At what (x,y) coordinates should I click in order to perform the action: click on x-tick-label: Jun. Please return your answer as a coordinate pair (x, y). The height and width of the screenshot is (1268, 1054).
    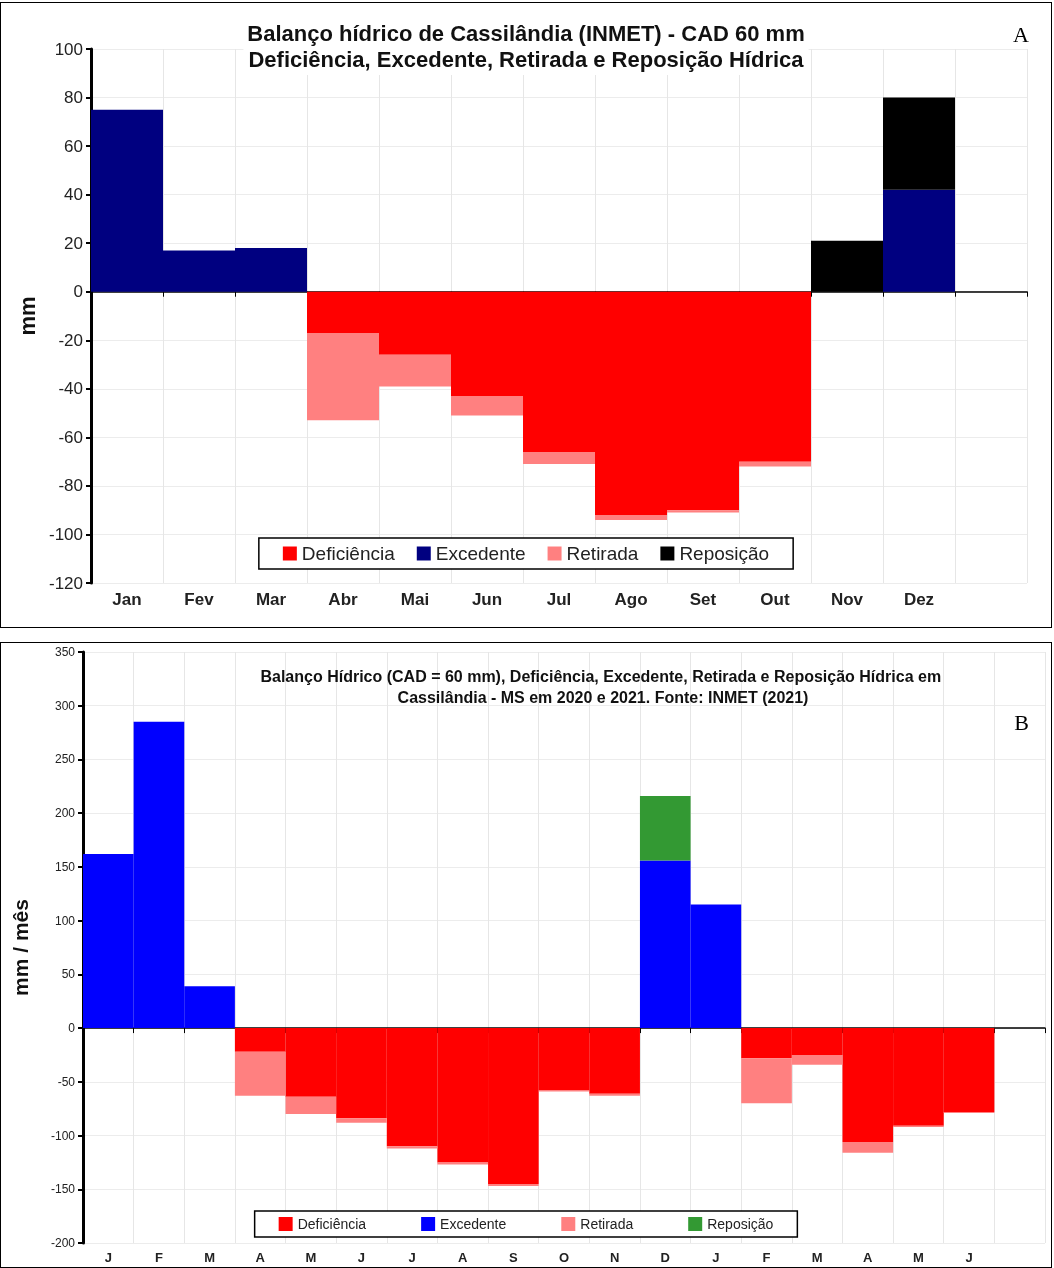
    Looking at the image, I should click on (487, 599).